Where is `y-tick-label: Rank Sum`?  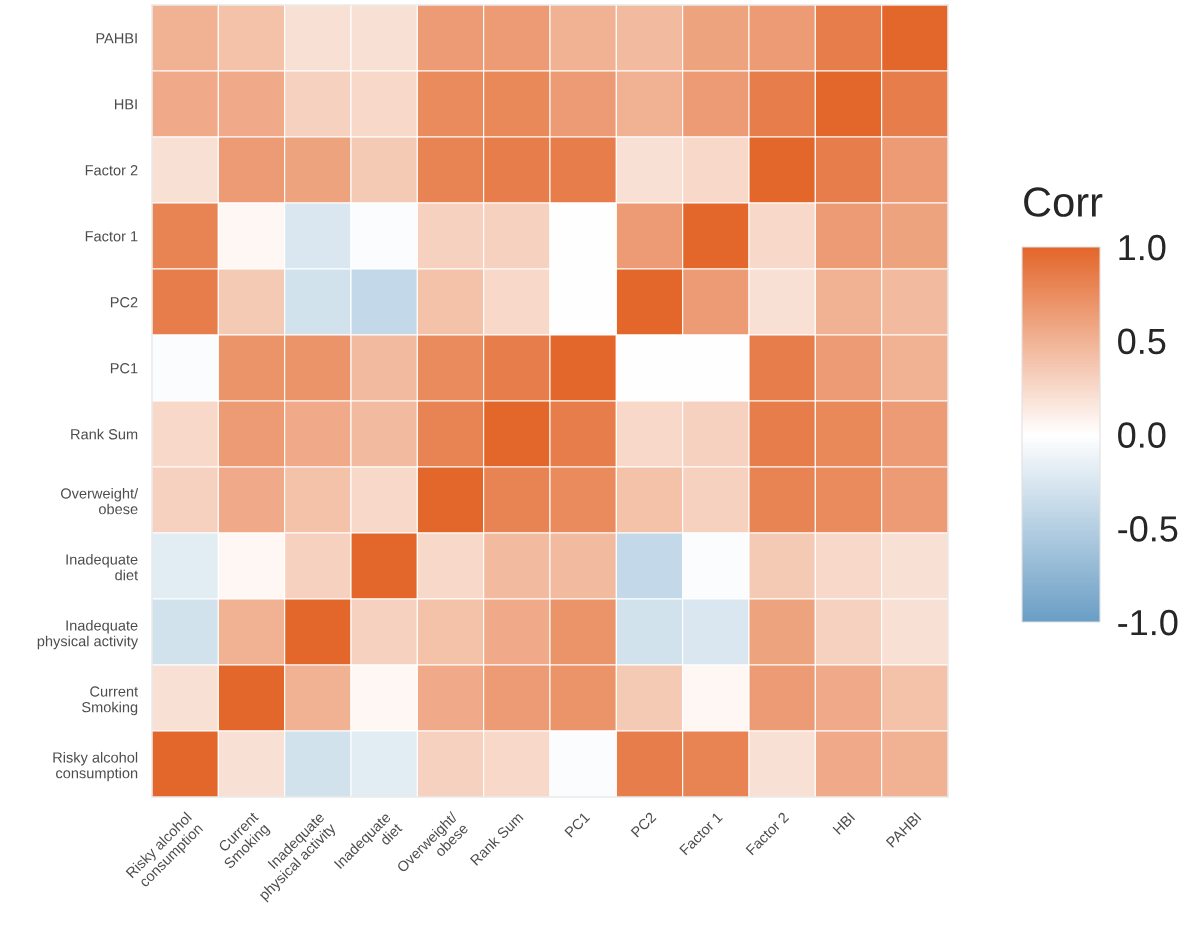 y-tick-label: Rank Sum is located at coordinates (104, 434).